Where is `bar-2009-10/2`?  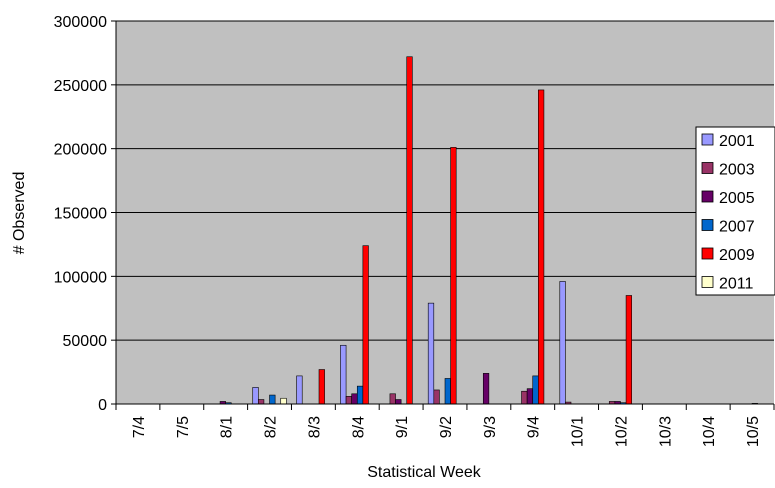 bar-2009-10/2 is located at coordinates (628, 350).